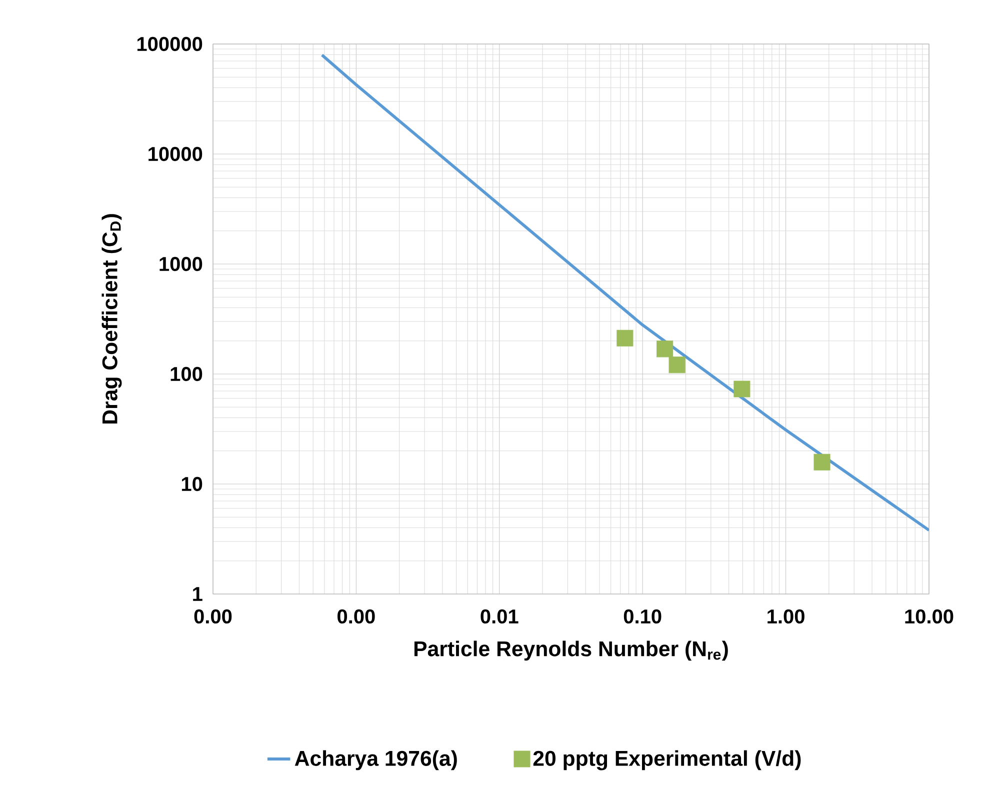 This screenshot has width=986, height=797. I want to click on x-axis-title: Particle Reynolds Number (N$_{re}$), so click(571, 650).